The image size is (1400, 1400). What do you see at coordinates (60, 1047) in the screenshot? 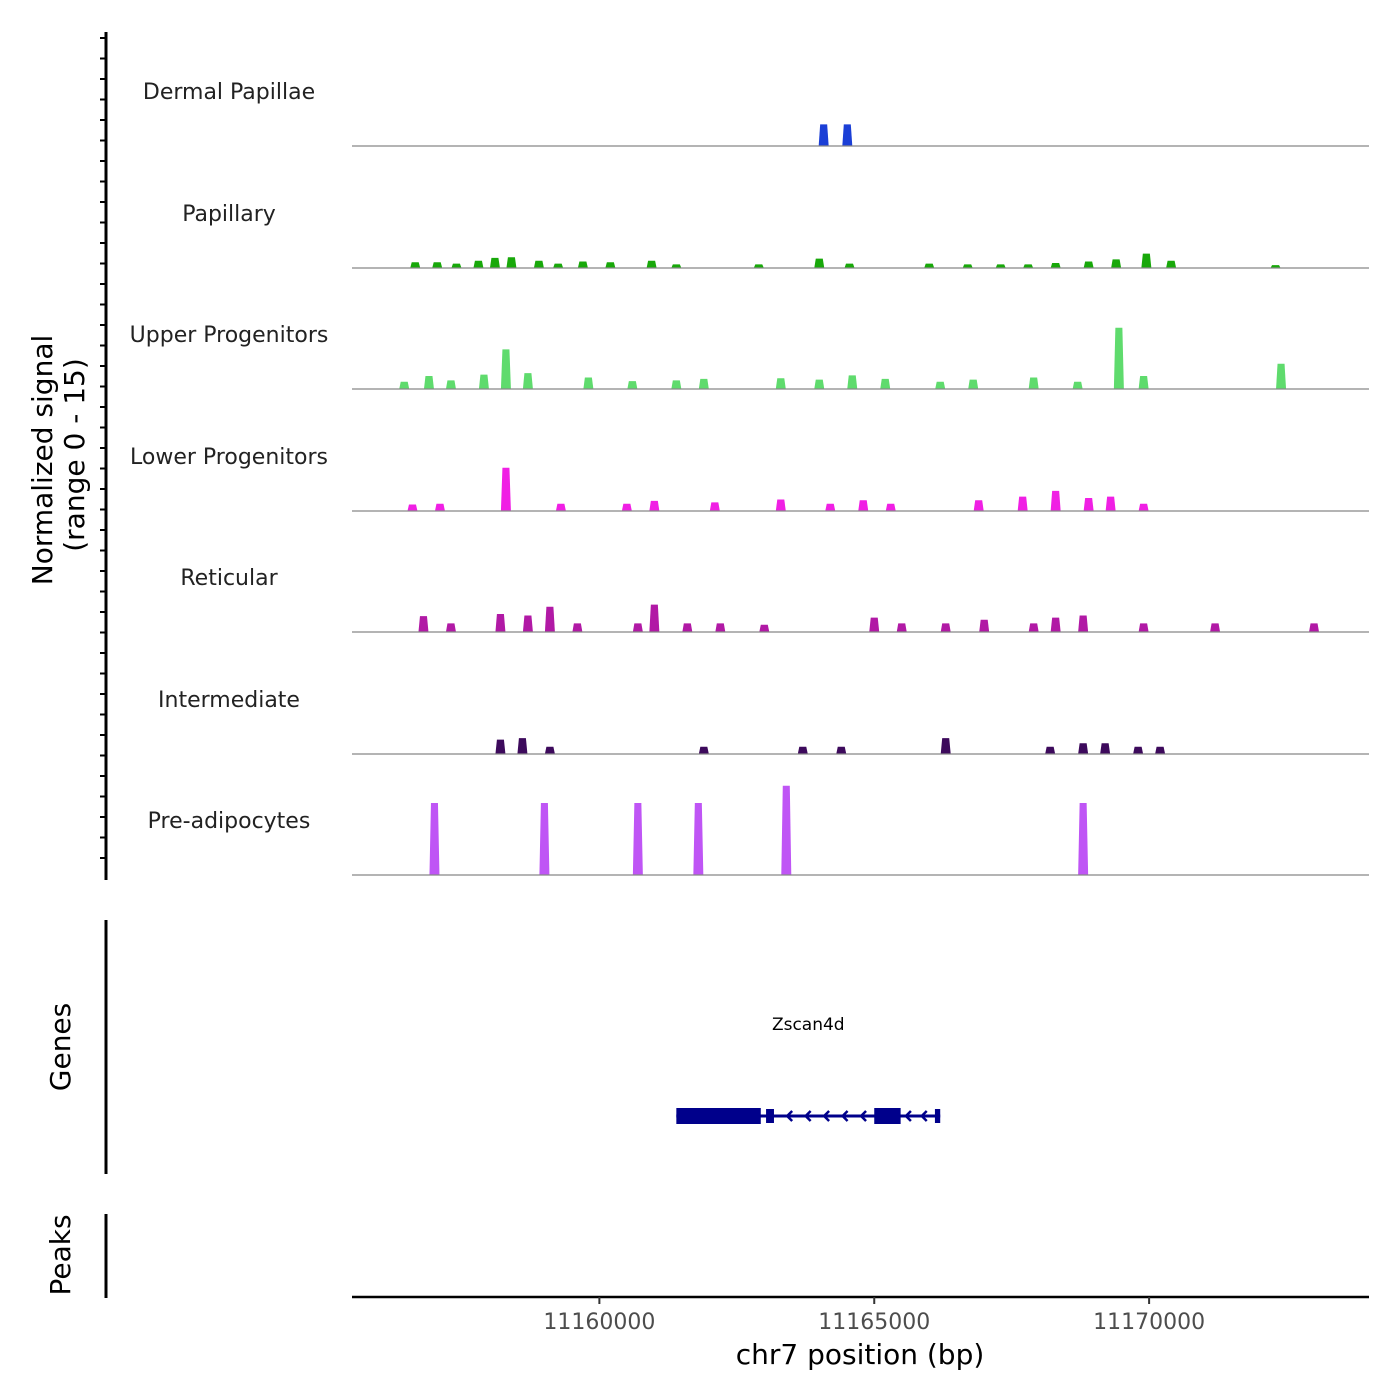
I see `genes-panel-label: Genes` at bounding box center [60, 1047].